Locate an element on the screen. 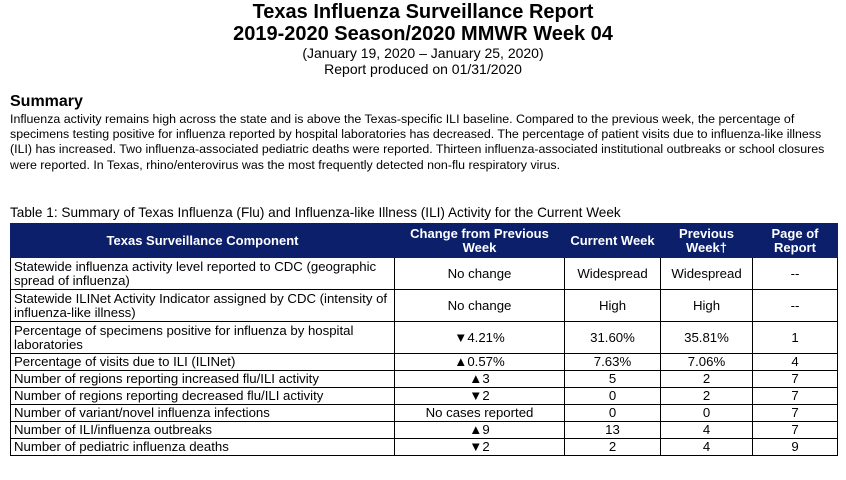 This screenshot has height=480, width=846. change-cell: ▲9 is located at coordinates (479, 430).